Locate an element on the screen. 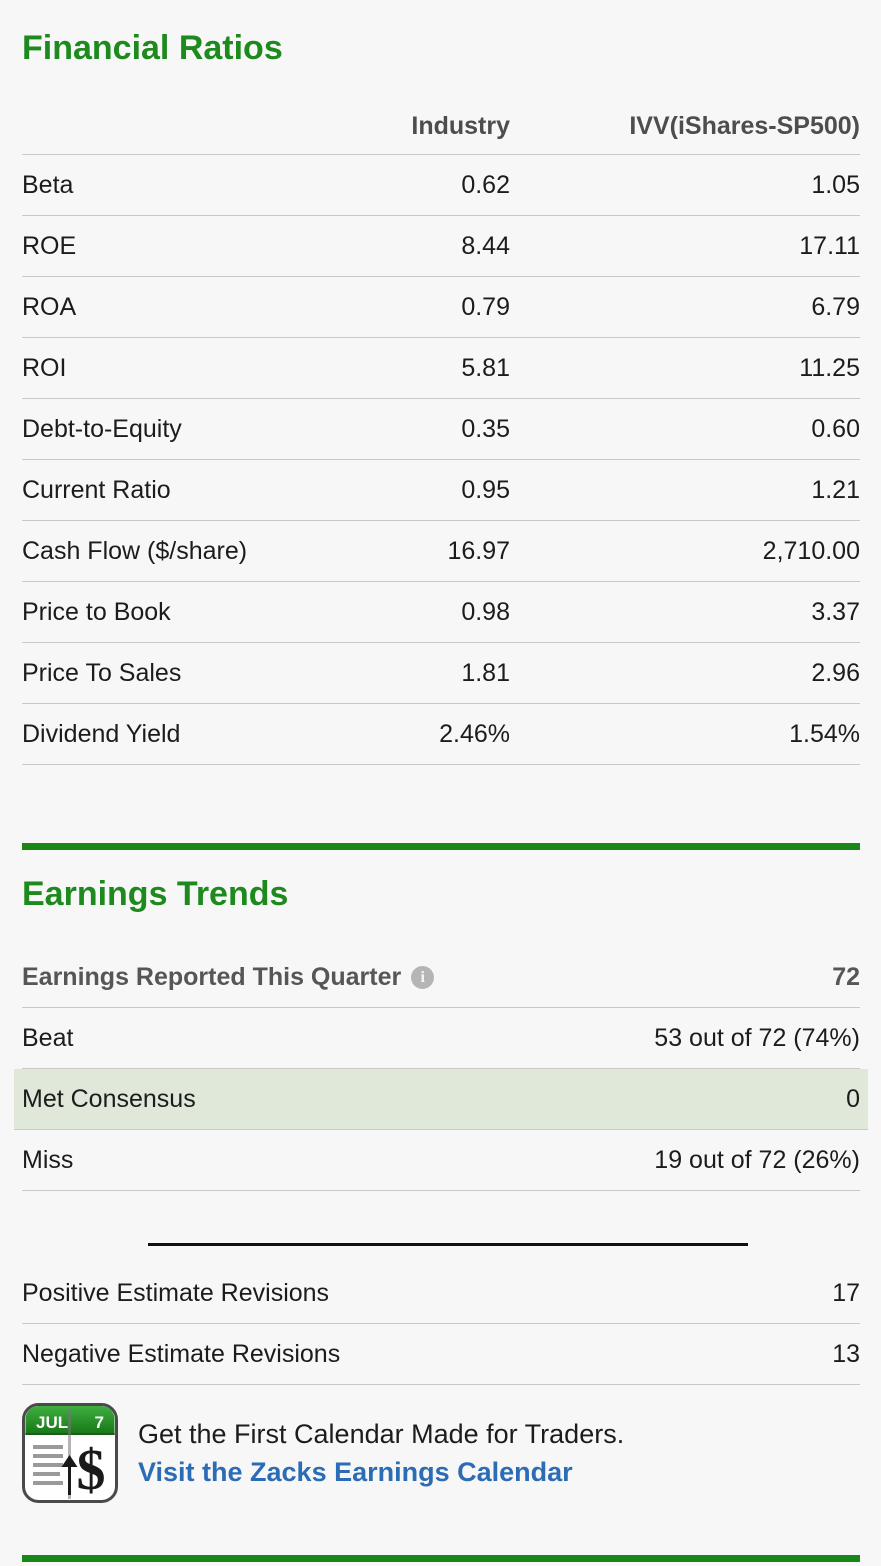 This screenshot has height=1566, width=881. beat-label: Beat is located at coordinates (48, 1037).